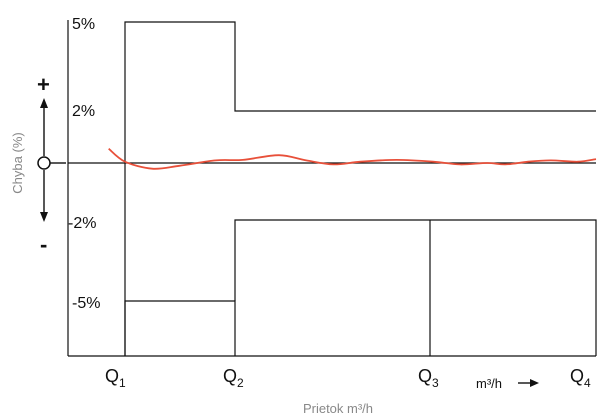  I want to click on x-unit-arrow-icon, so click(534, 383).